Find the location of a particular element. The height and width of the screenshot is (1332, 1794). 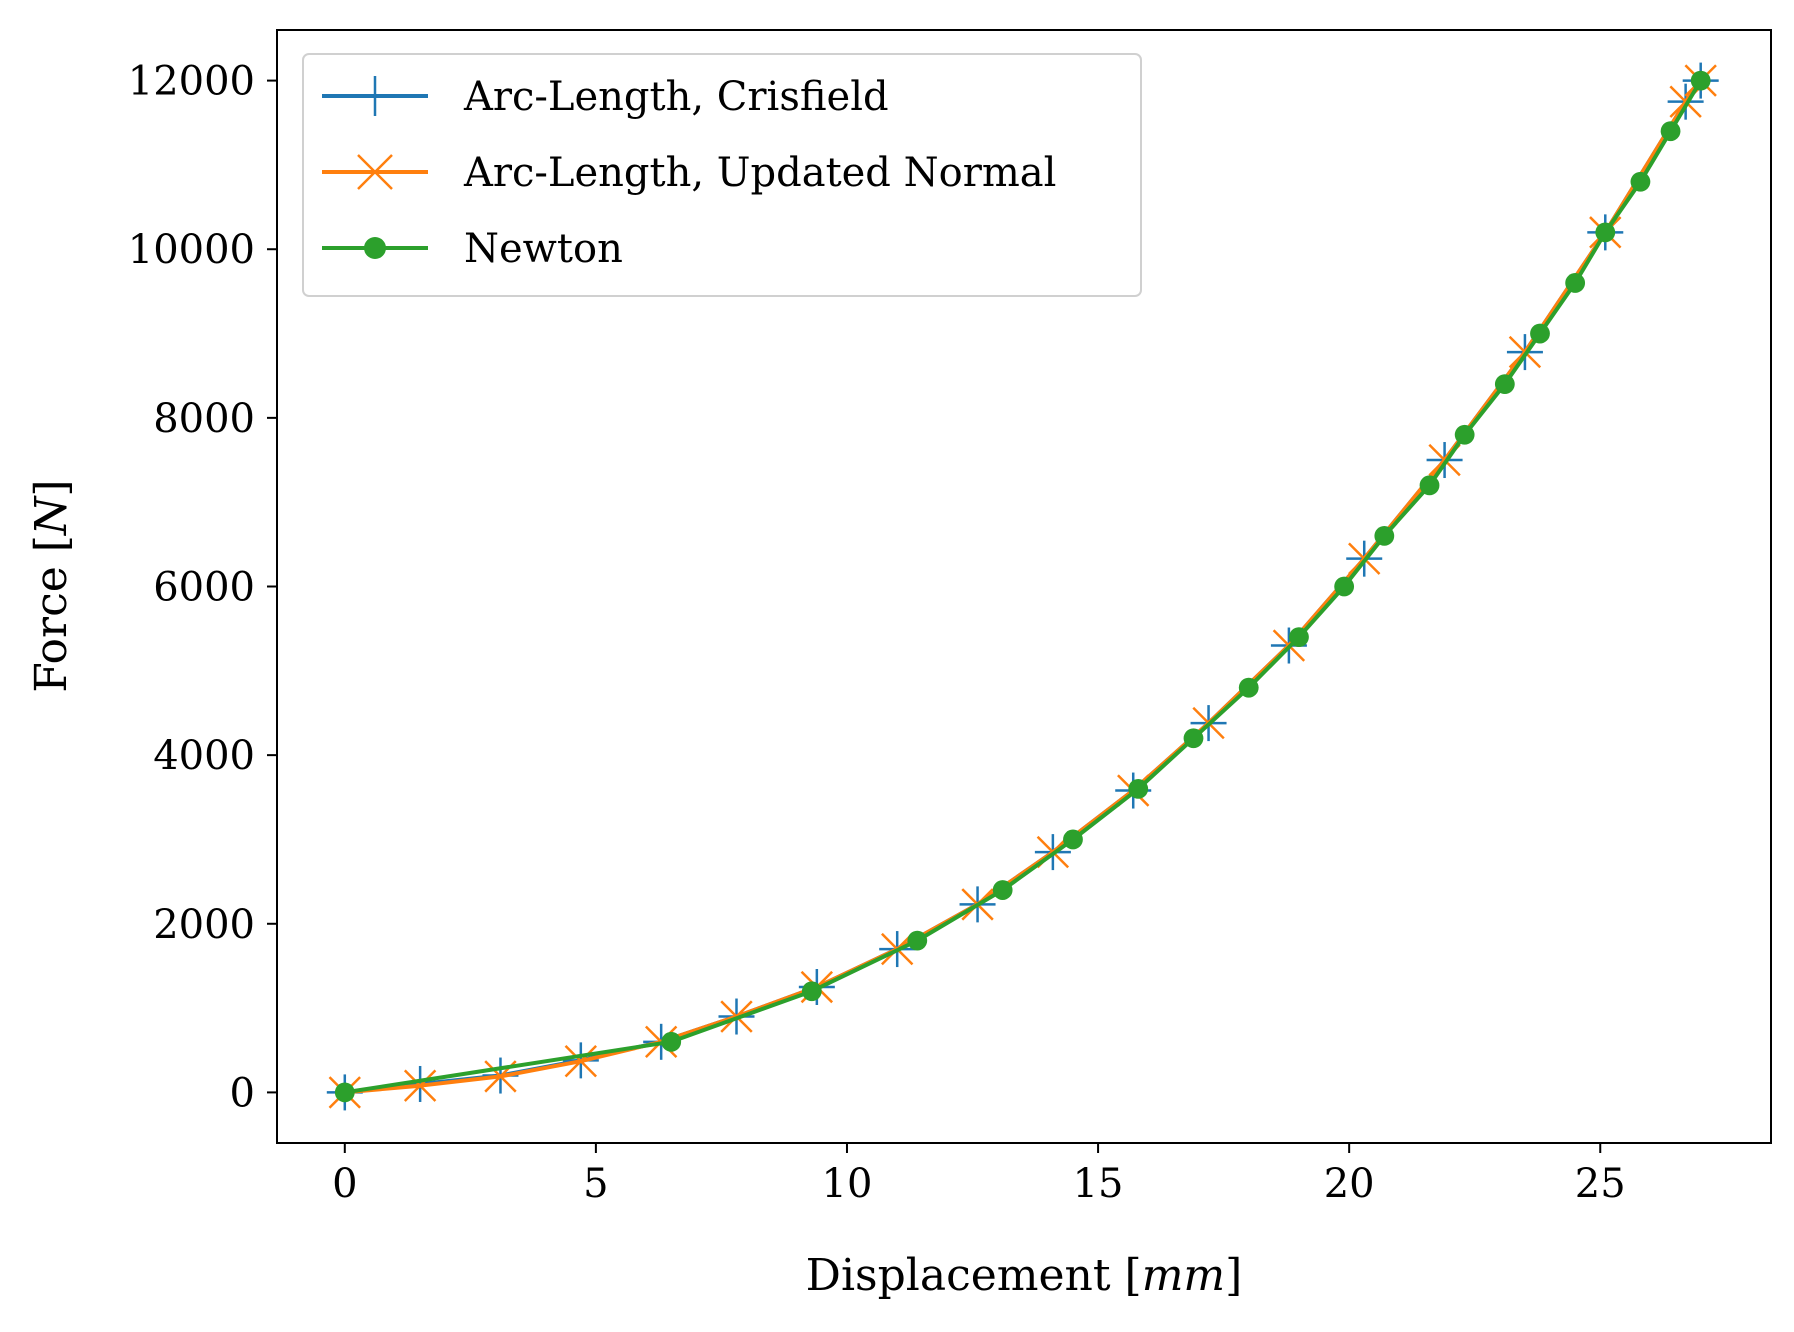

legend-box is located at coordinates (722, 175).